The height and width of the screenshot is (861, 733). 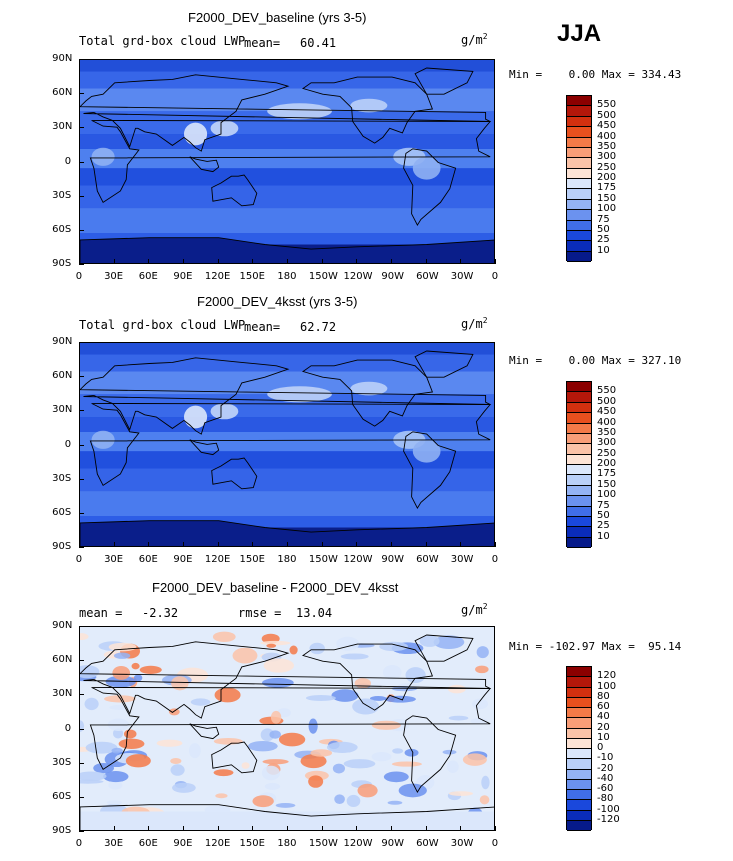 What do you see at coordinates (607, 422) in the screenshot?
I see `colorbar-level-label: 400` at bounding box center [607, 422].